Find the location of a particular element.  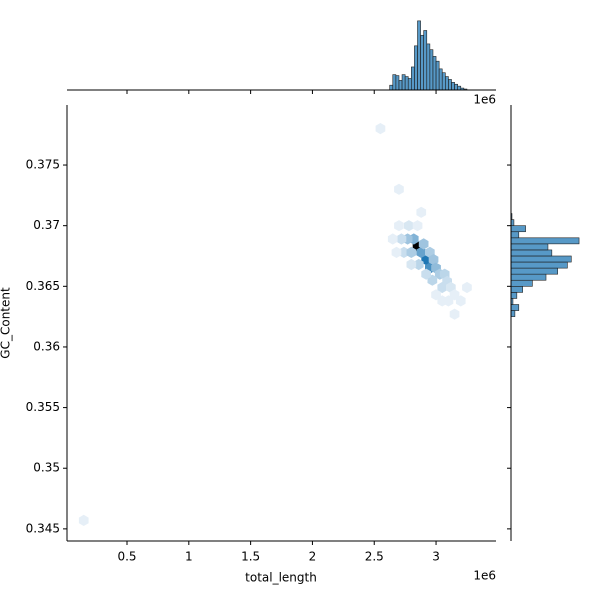

x-tick-label: 1 is located at coordinates (189, 557).